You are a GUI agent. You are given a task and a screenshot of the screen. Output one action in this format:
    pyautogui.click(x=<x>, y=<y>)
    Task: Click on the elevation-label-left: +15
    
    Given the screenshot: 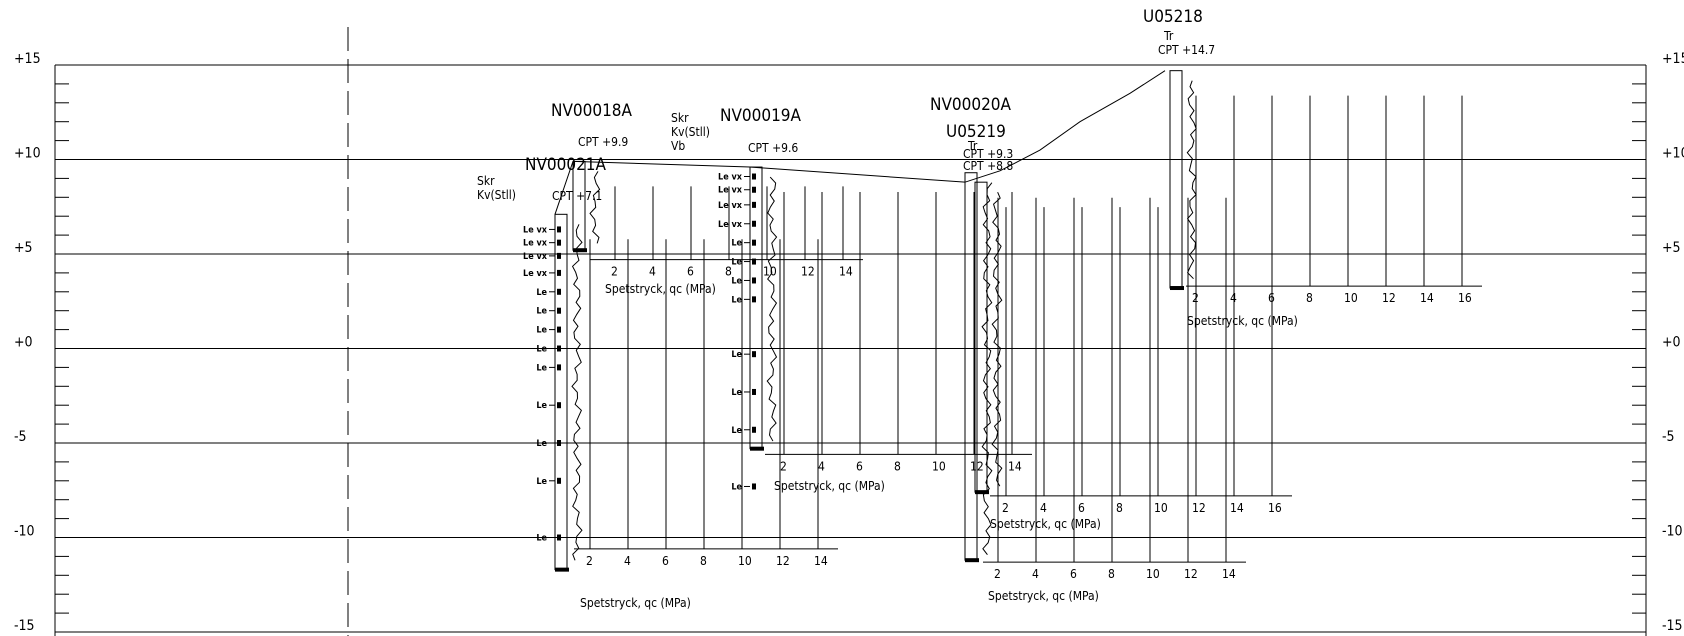 What is the action you would take?
    pyautogui.click(x=27, y=59)
    